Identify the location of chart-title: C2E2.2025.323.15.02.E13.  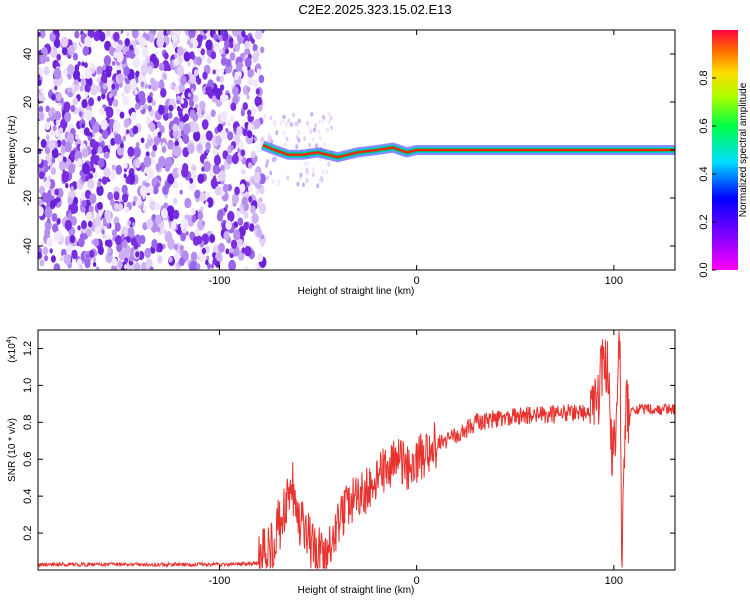
(374, 9).